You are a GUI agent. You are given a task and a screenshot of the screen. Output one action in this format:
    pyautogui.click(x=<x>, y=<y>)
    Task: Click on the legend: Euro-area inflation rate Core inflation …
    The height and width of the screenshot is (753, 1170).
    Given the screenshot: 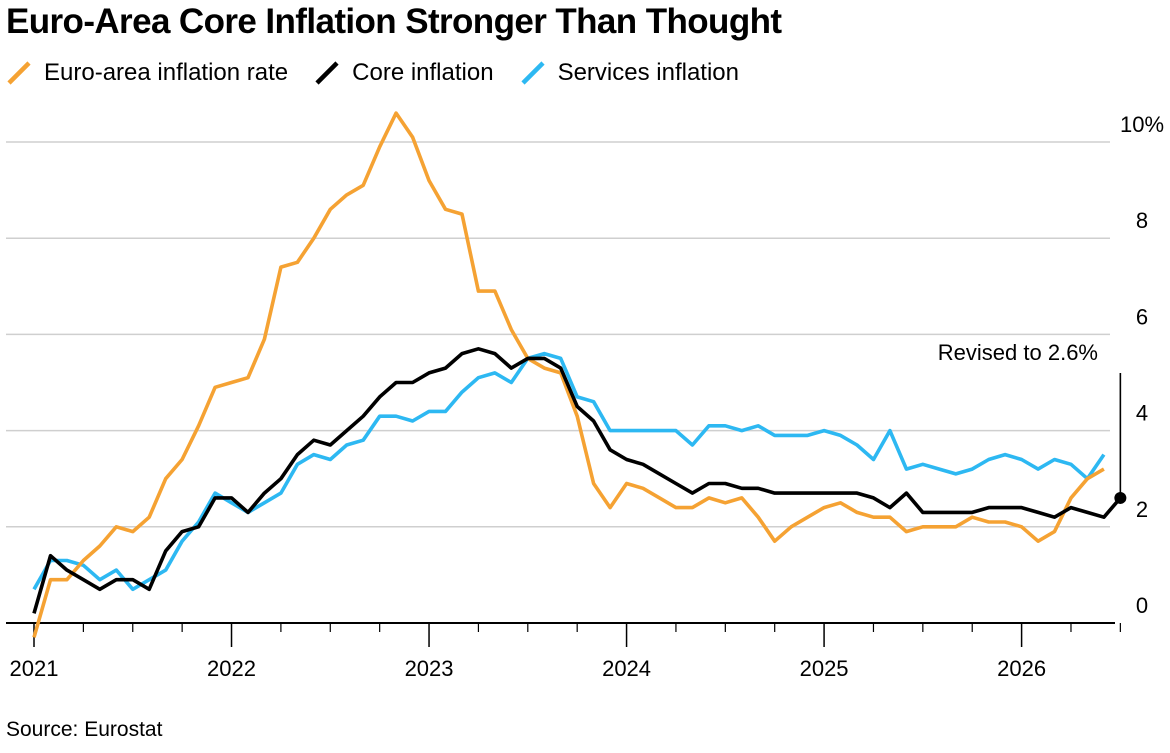 What is the action you would take?
    pyautogui.click(x=385, y=73)
    